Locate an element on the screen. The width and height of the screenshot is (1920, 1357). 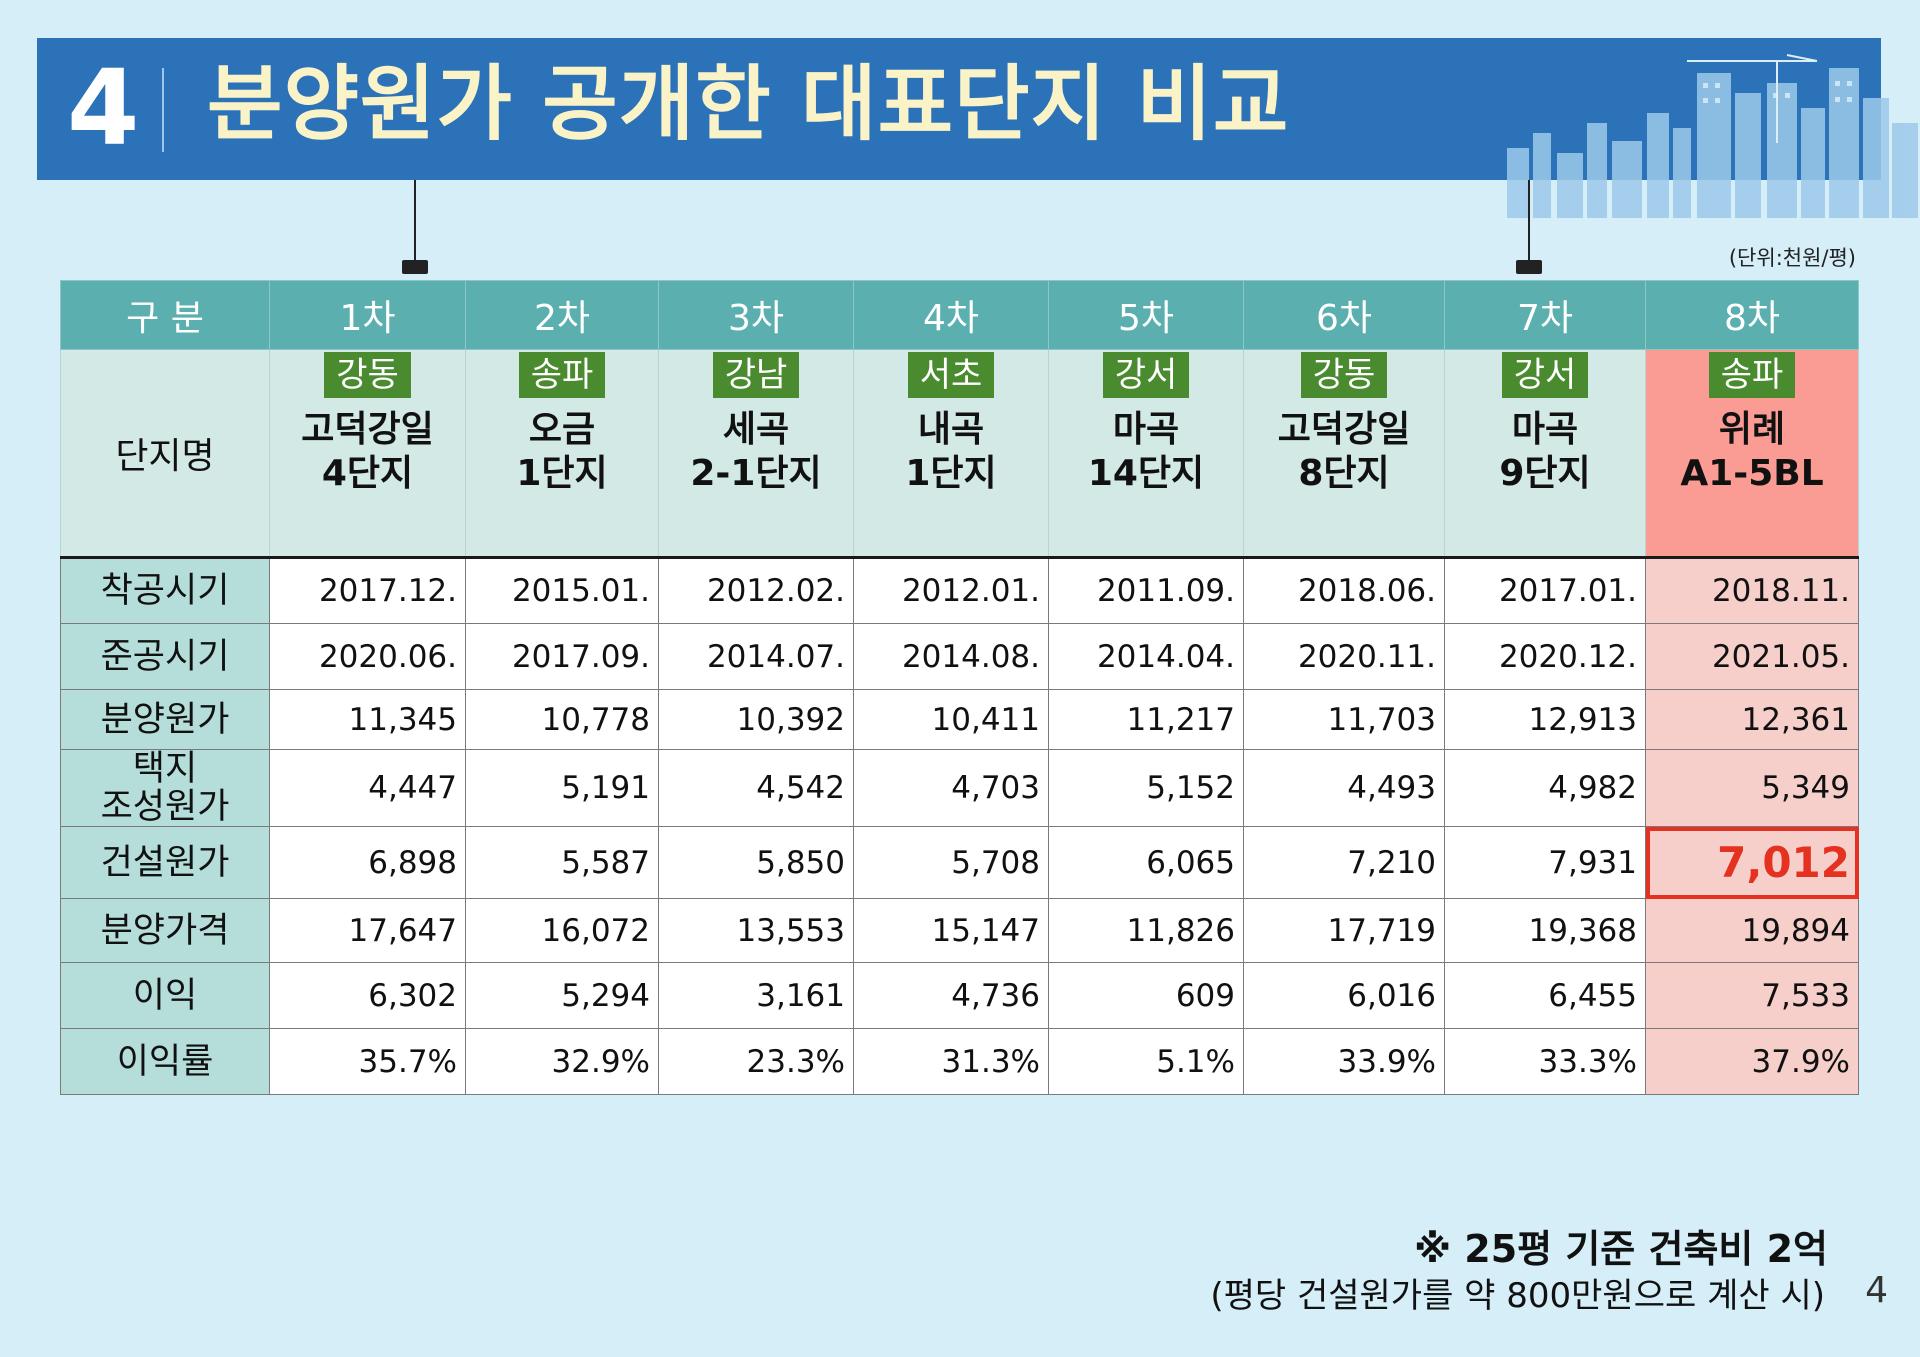
table-cell: 3,161 is located at coordinates (756, 995).